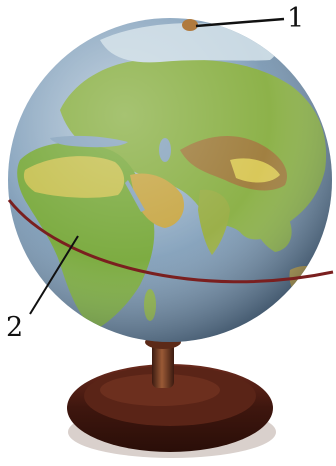 The height and width of the screenshot is (466, 336). I want to click on stand-stem, so click(163, 363).